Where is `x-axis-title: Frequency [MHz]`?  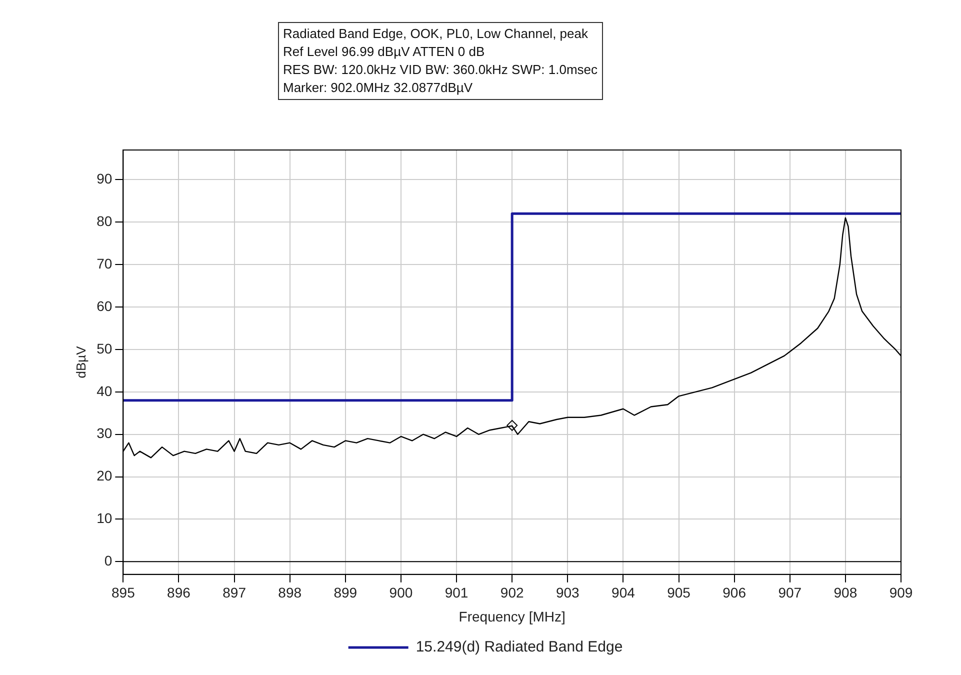
x-axis-title: Frequency [MHz] is located at coordinates (512, 616).